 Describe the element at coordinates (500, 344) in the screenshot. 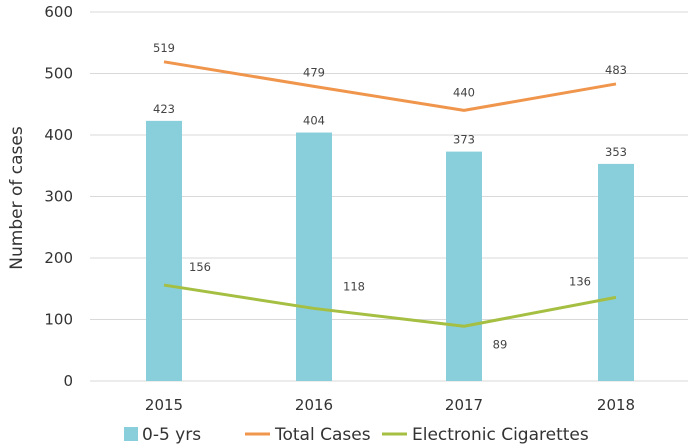

I see `data-label-electronic-cigarettes-2017: 89` at that location.